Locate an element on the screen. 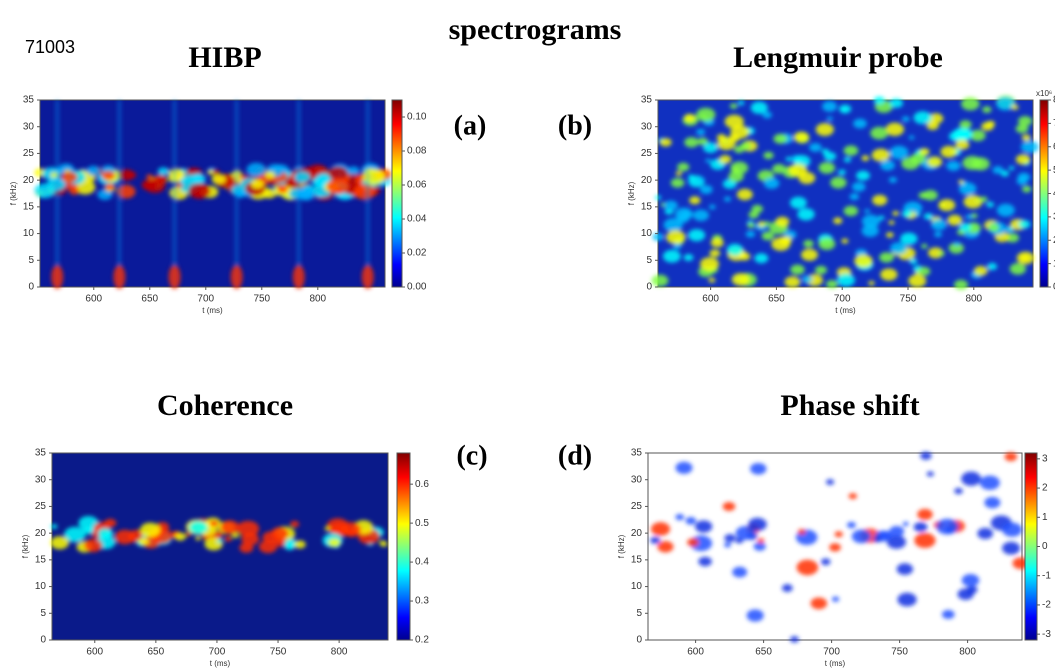  colorbar-tick-label: 6 is located at coordinates (1054, 146).